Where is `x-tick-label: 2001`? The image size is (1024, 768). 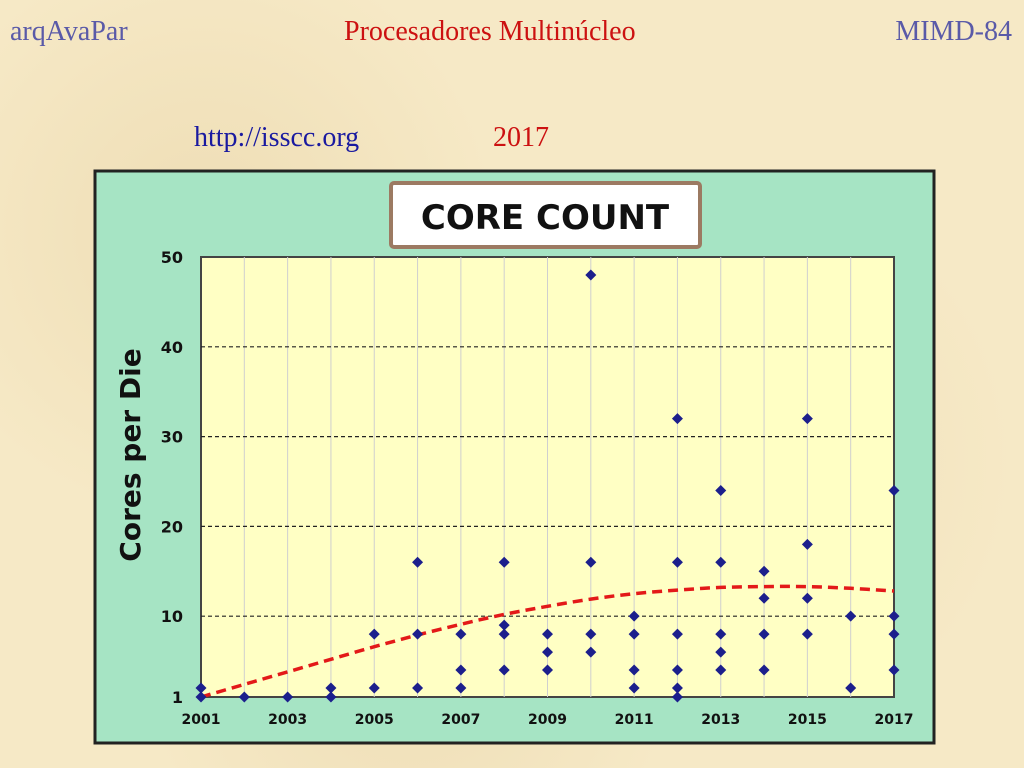 x-tick-label: 2001 is located at coordinates (201, 720).